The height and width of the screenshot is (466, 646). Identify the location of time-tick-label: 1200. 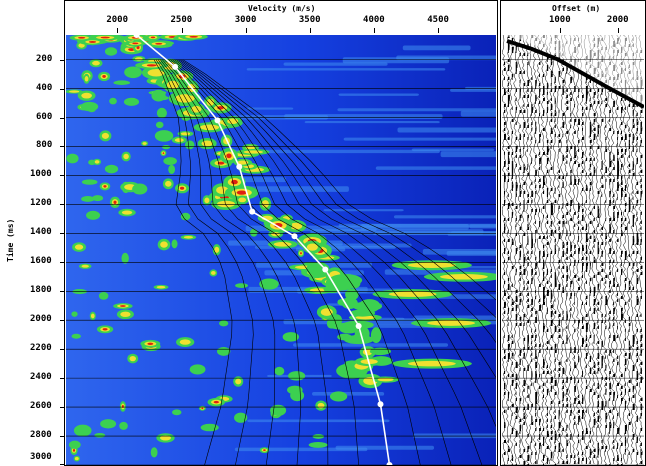
(41, 203).